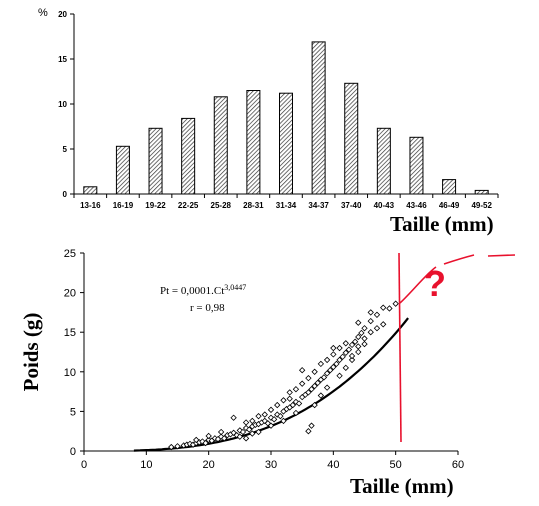  What do you see at coordinates (318, 205) in the screenshot?
I see `bar-xtick-label: 34-37` at bounding box center [318, 205].